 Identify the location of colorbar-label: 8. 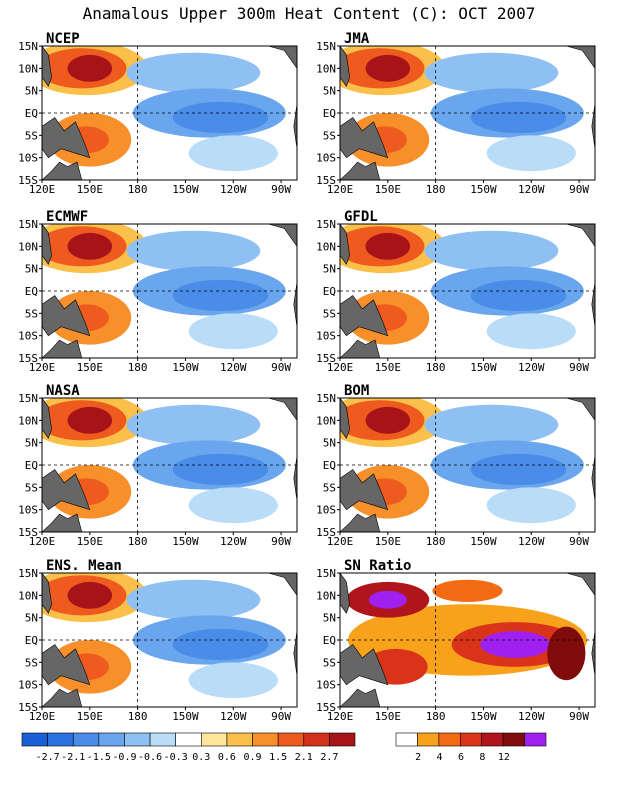
(482, 757).